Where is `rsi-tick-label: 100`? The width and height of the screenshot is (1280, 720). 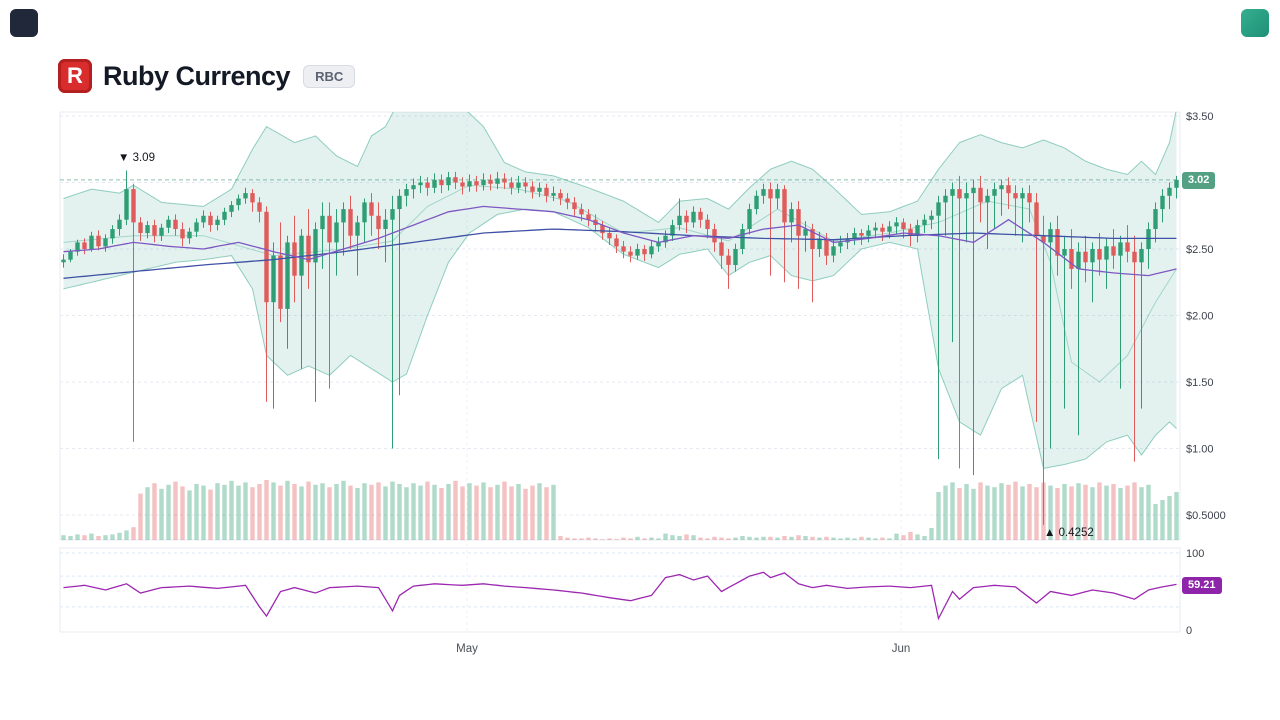
rsi-tick-label: 100 is located at coordinates (1195, 554).